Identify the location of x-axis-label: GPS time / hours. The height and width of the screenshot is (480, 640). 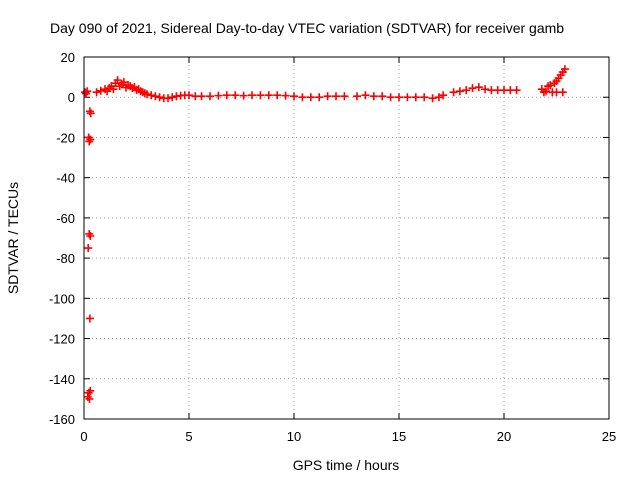
(346, 465).